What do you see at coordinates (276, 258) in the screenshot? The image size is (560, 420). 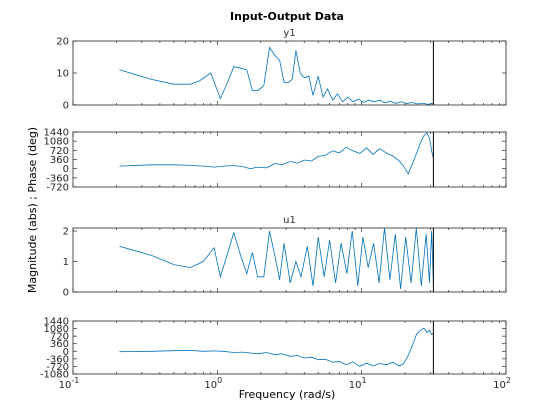 I see `data-line-u1-magnitude` at bounding box center [276, 258].